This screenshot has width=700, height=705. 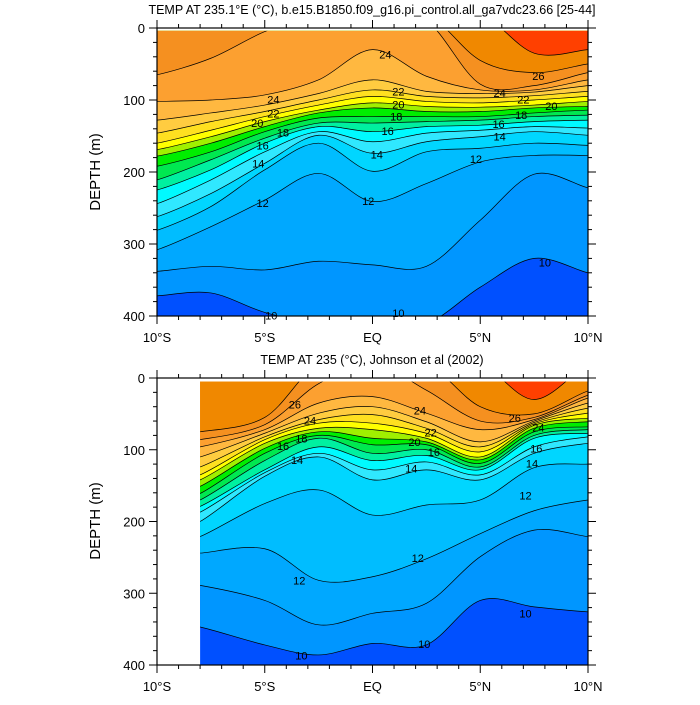 I want to click on x-tick-label: EQ, so click(x=372, y=337).